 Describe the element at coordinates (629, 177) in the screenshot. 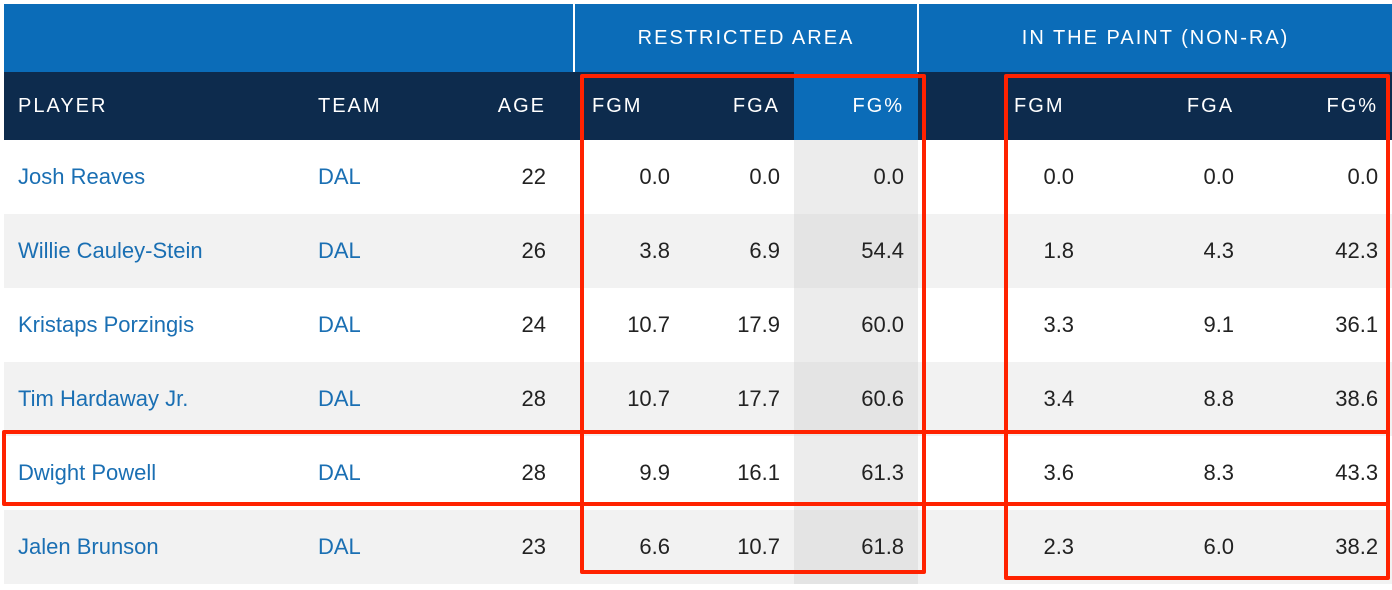

I see `ra-fgm-cell: 0.0` at that location.